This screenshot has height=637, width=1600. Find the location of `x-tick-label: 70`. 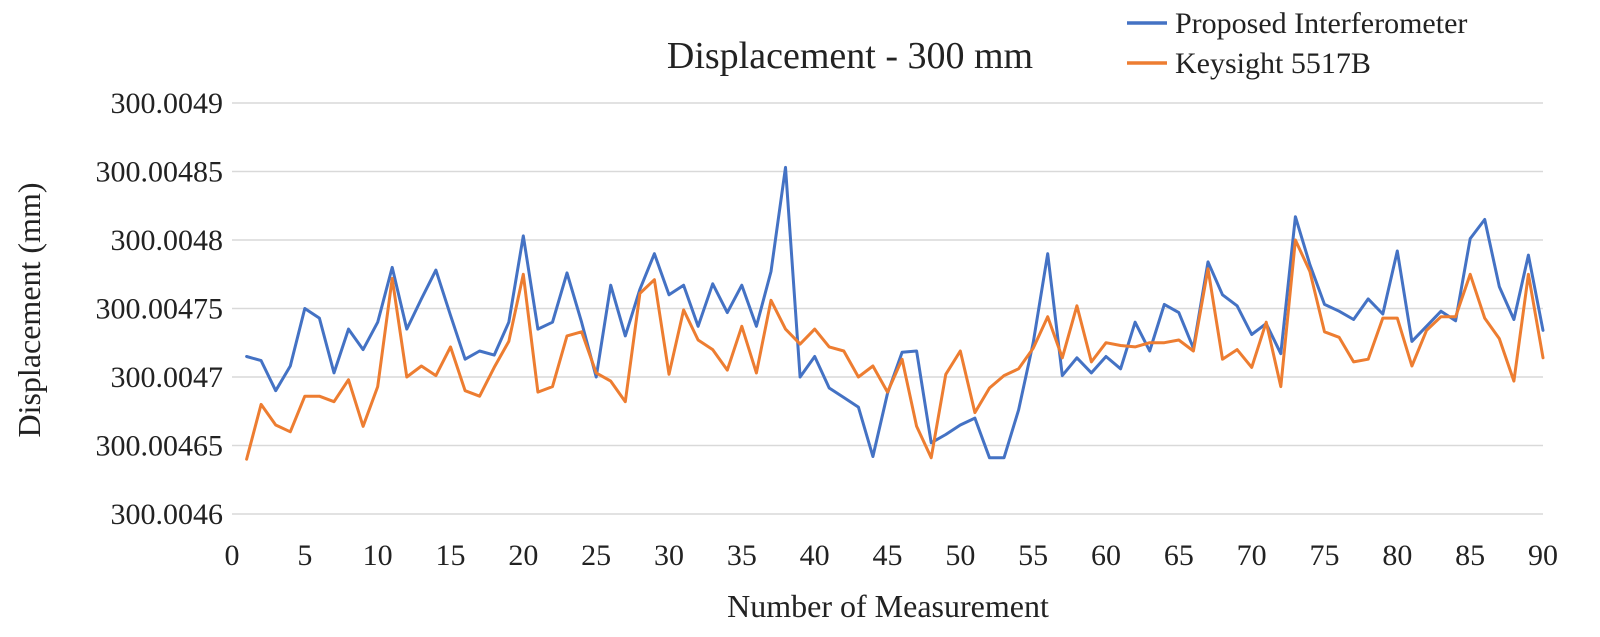

x-tick-label: 70 is located at coordinates (1252, 555).